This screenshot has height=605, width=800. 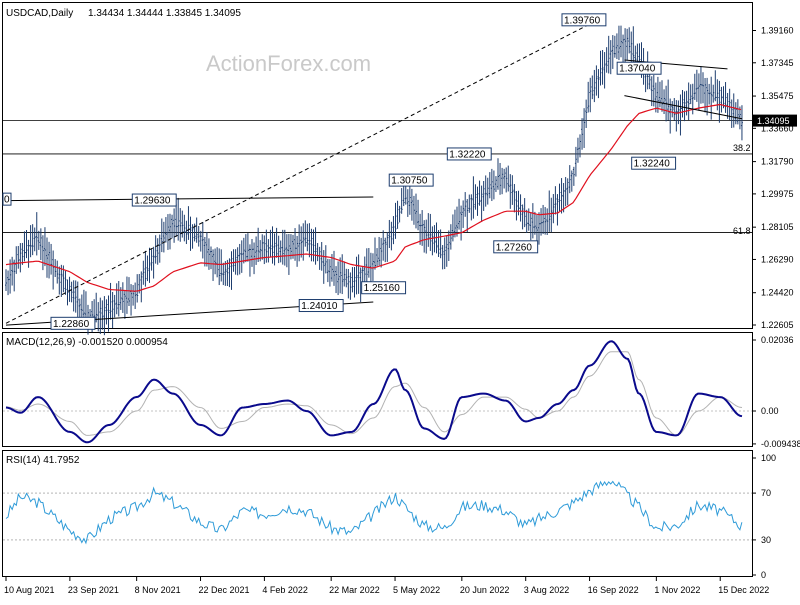 What do you see at coordinates (416, 590) in the screenshot?
I see `x-tick-label: 5 May 2022` at bounding box center [416, 590].